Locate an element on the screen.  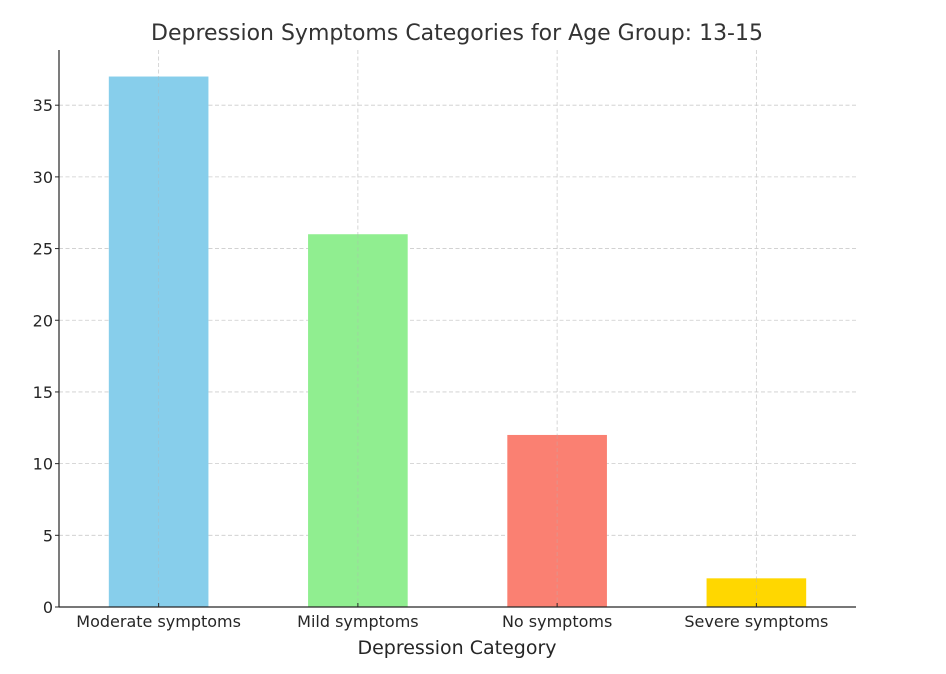
bar-mild-symptoms is located at coordinates (358, 420).